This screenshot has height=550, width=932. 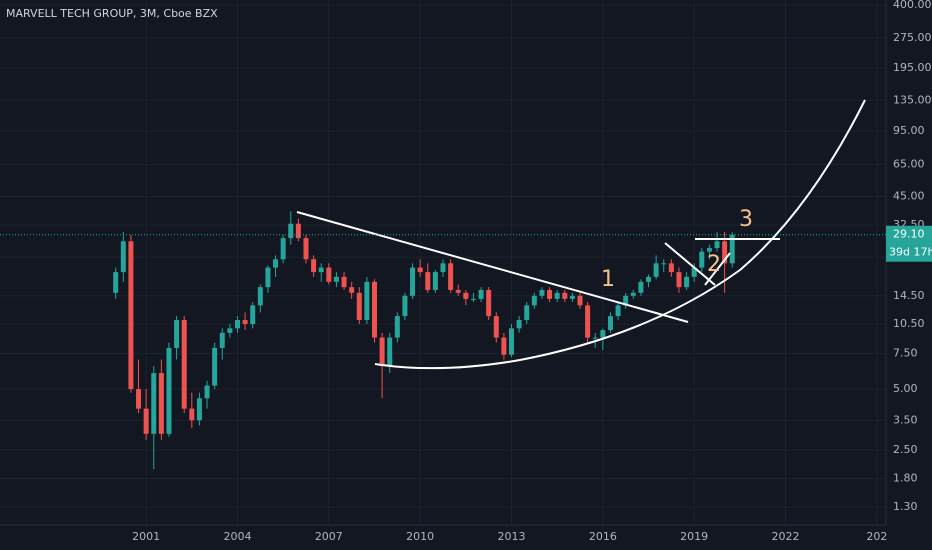 I want to click on y-tick-label: 45.00, so click(x=909, y=196).